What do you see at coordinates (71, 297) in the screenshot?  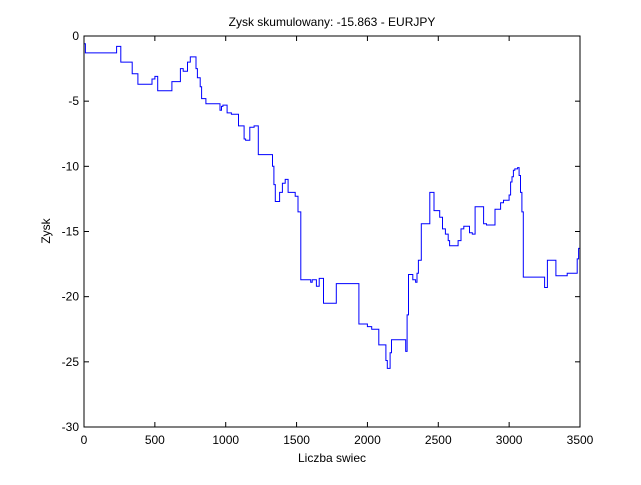 I see `y-tick-label: -20` at bounding box center [71, 297].